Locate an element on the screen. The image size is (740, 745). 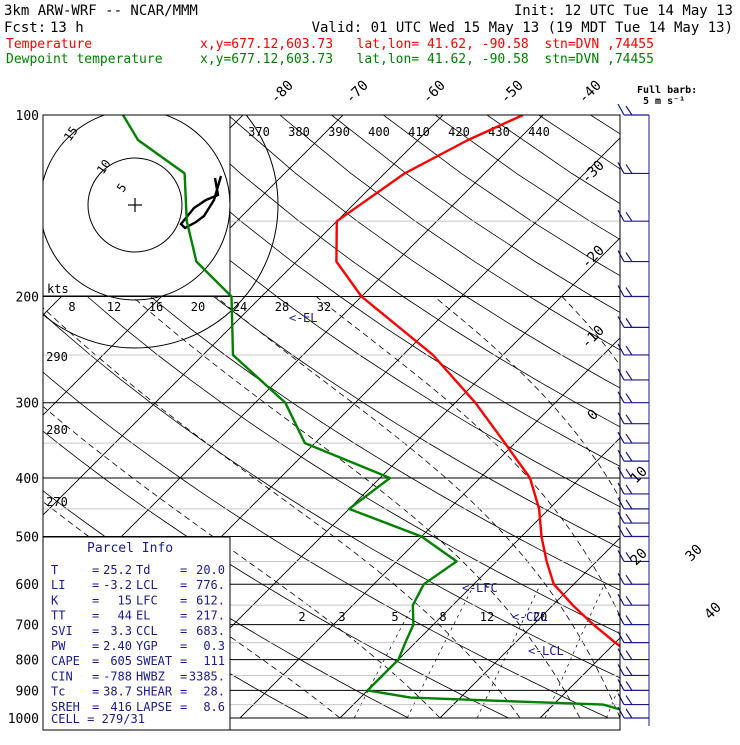
isotherm-label: -50 is located at coordinates (512, 92).